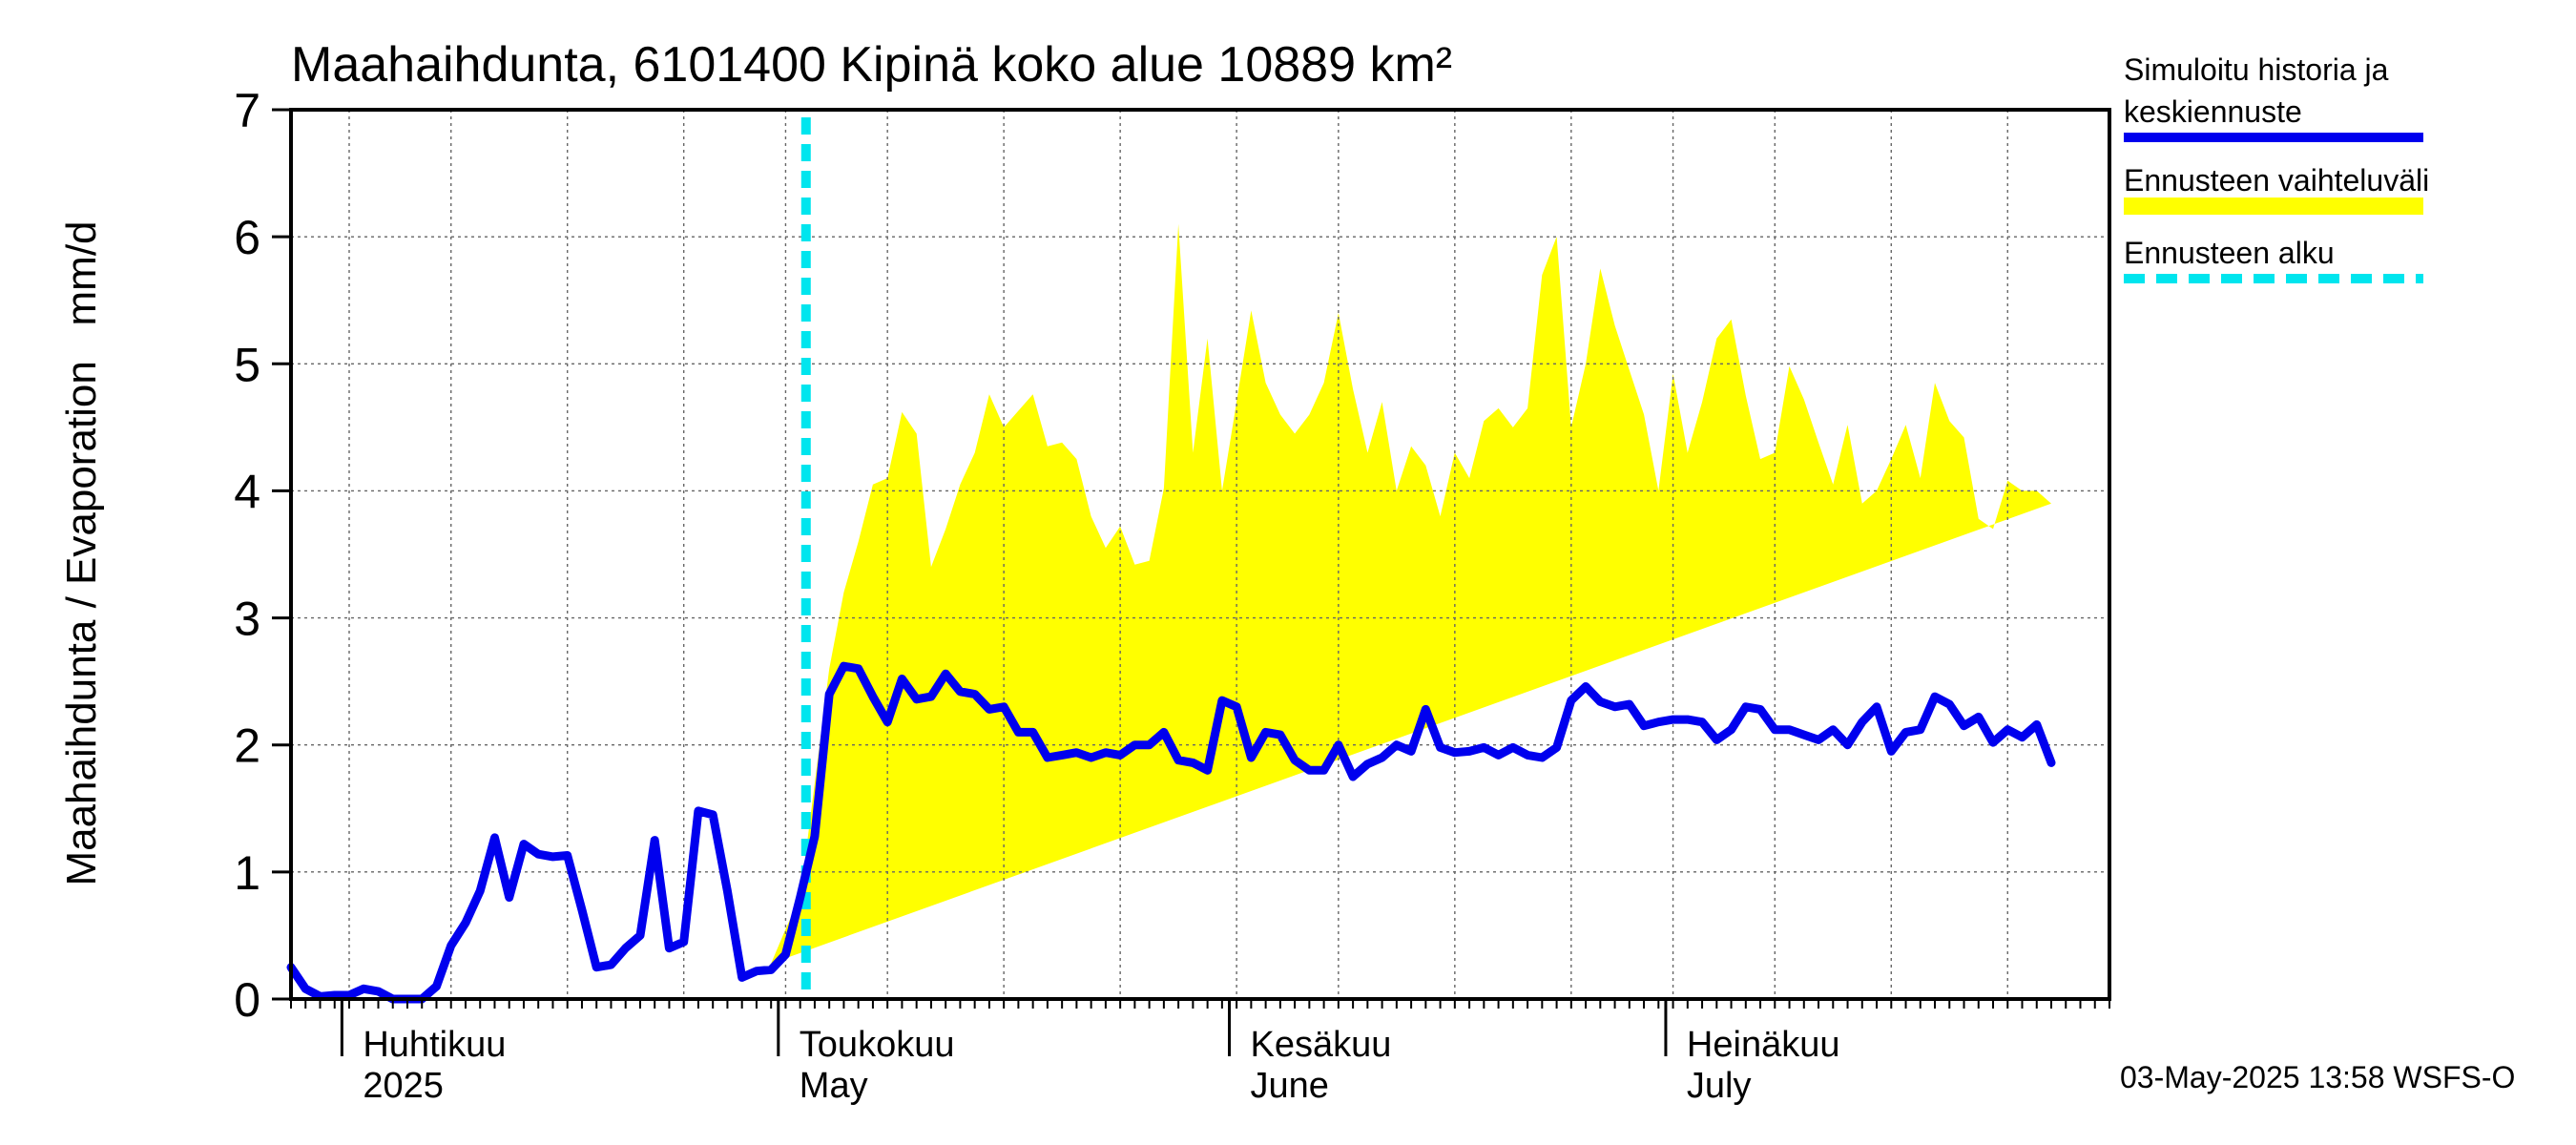  Describe the element at coordinates (1763, 1045) in the screenshot. I see `x-month-label-fi: Heinäkuu` at that location.